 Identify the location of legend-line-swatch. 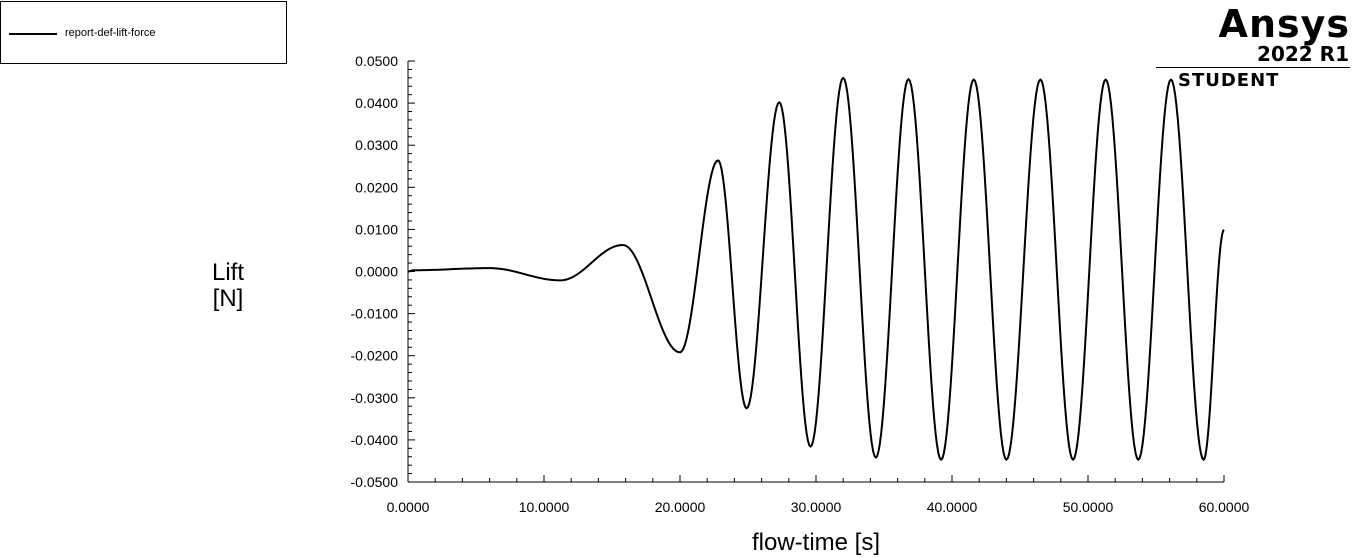
(33, 34).